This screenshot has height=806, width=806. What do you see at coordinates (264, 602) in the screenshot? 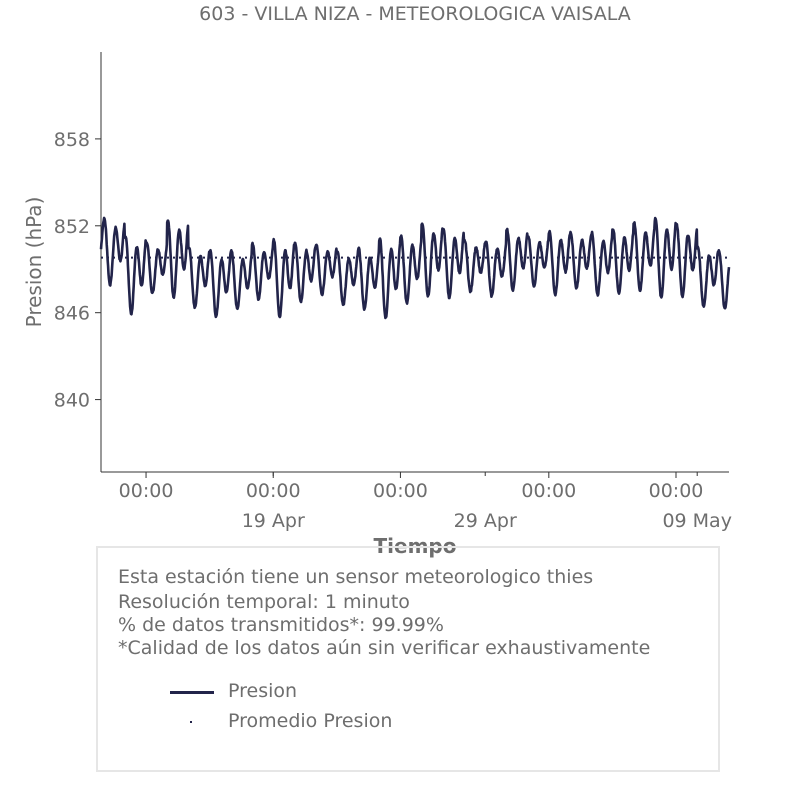
I see `info-resolution-text: Resolución temporal: 1 minuto` at bounding box center [264, 602].